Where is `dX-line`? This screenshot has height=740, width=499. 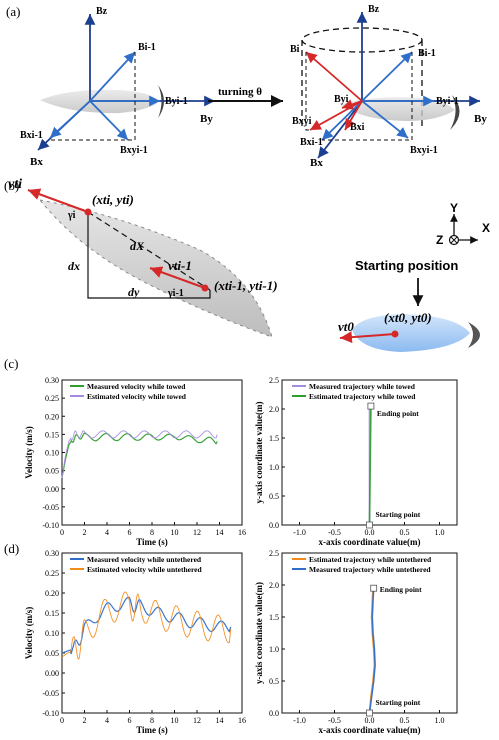
dX-line is located at coordinates (149, 251).